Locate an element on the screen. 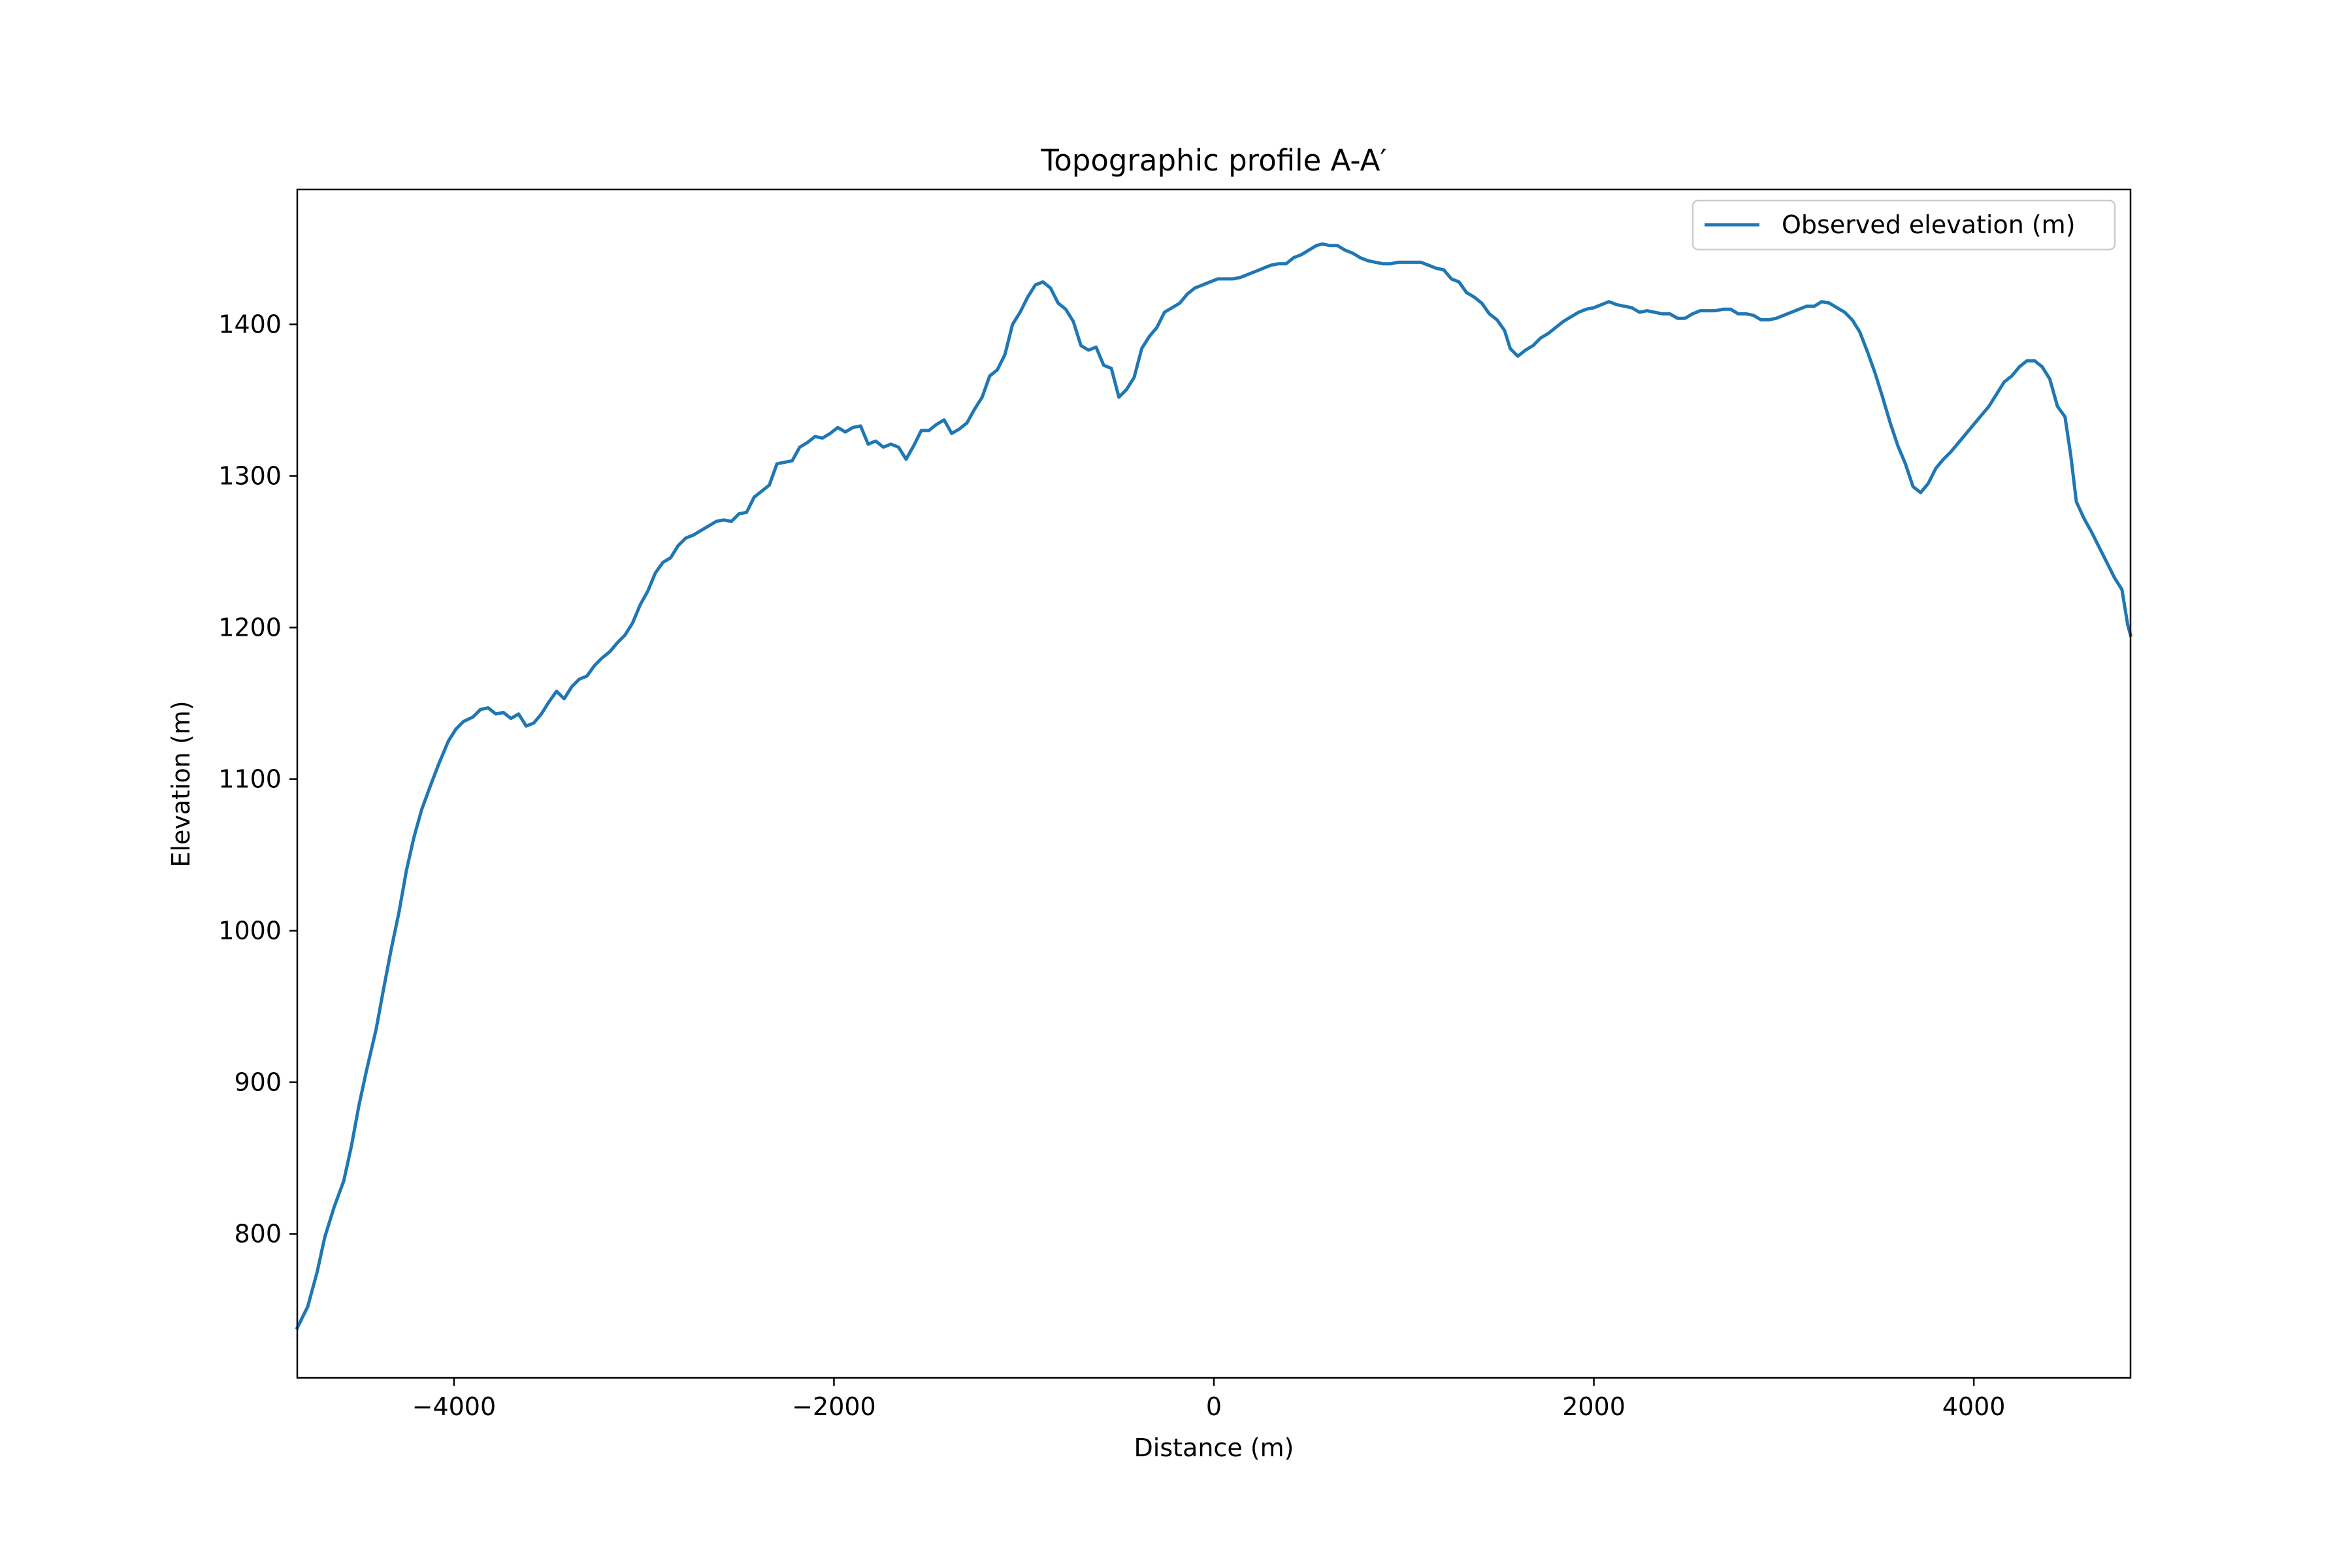 The width and height of the screenshot is (2352, 1568). y-axis-label: Elevation (m) is located at coordinates (181, 783).